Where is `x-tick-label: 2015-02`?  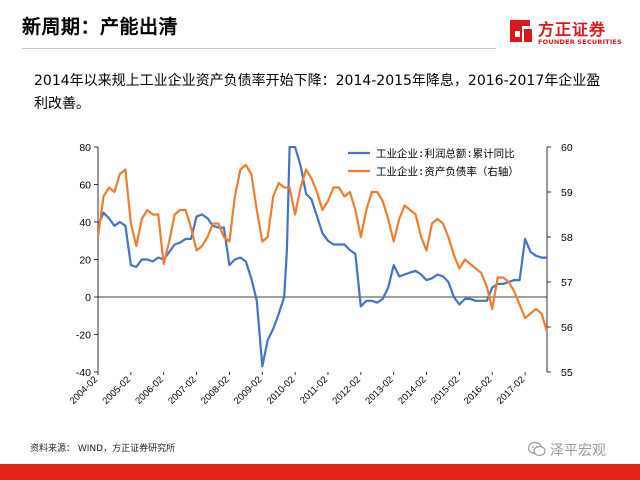 x-tick-label: 2015-02 is located at coordinates (445, 390).